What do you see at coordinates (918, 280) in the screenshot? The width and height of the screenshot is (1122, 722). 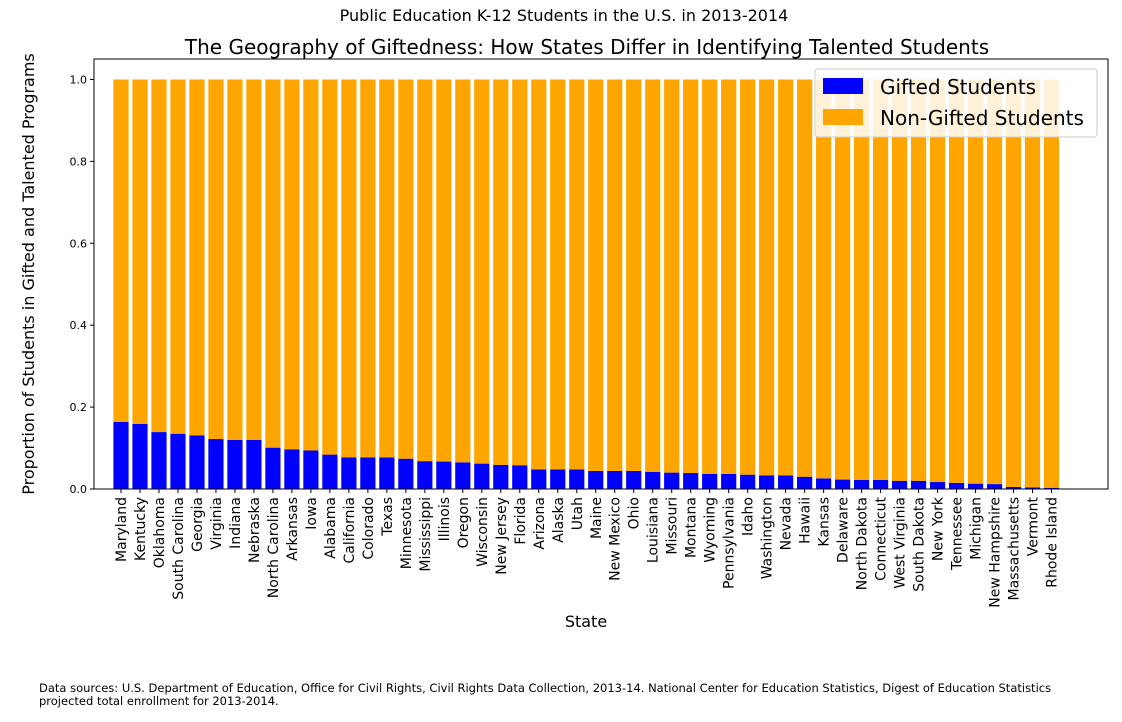 I see `bar-non-gifted-south-dakota` at bounding box center [918, 280].